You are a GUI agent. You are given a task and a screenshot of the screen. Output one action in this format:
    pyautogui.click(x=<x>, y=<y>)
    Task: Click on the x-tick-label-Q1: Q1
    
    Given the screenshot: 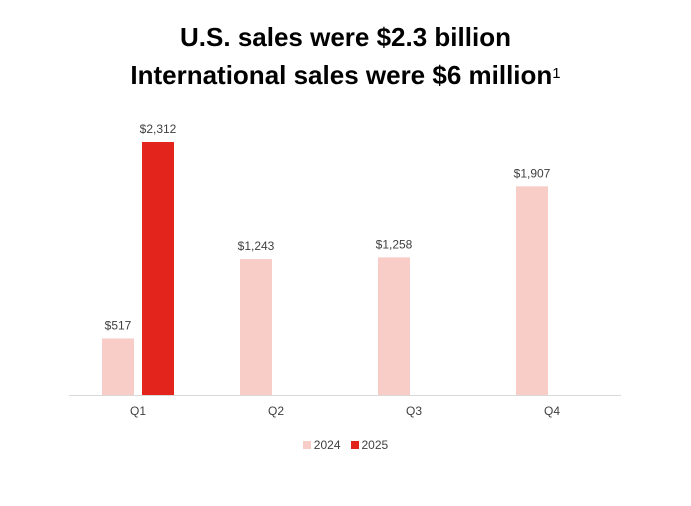 What is the action you would take?
    pyautogui.click(x=138, y=411)
    